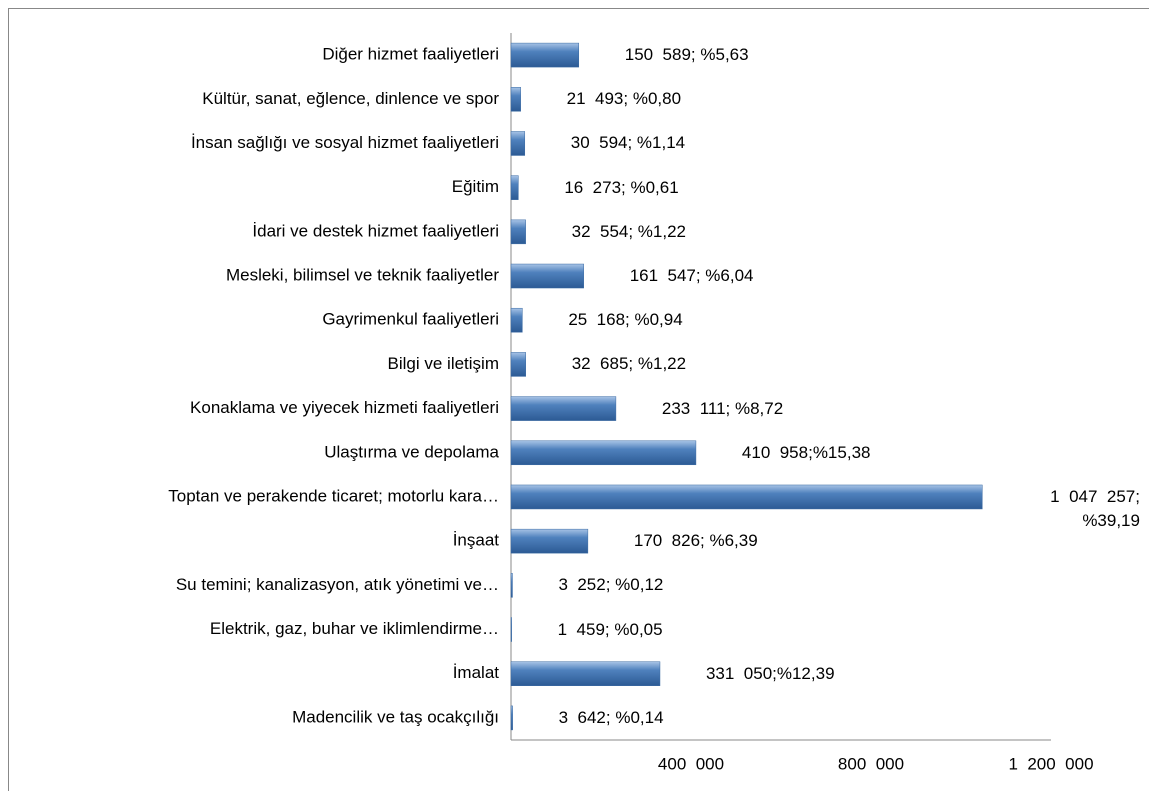 The width and height of the screenshot is (1149, 791). What do you see at coordinates (691, 763) in the screenshot?
I see `x-tick-label: 400 000` at bounding box center [691, 763].